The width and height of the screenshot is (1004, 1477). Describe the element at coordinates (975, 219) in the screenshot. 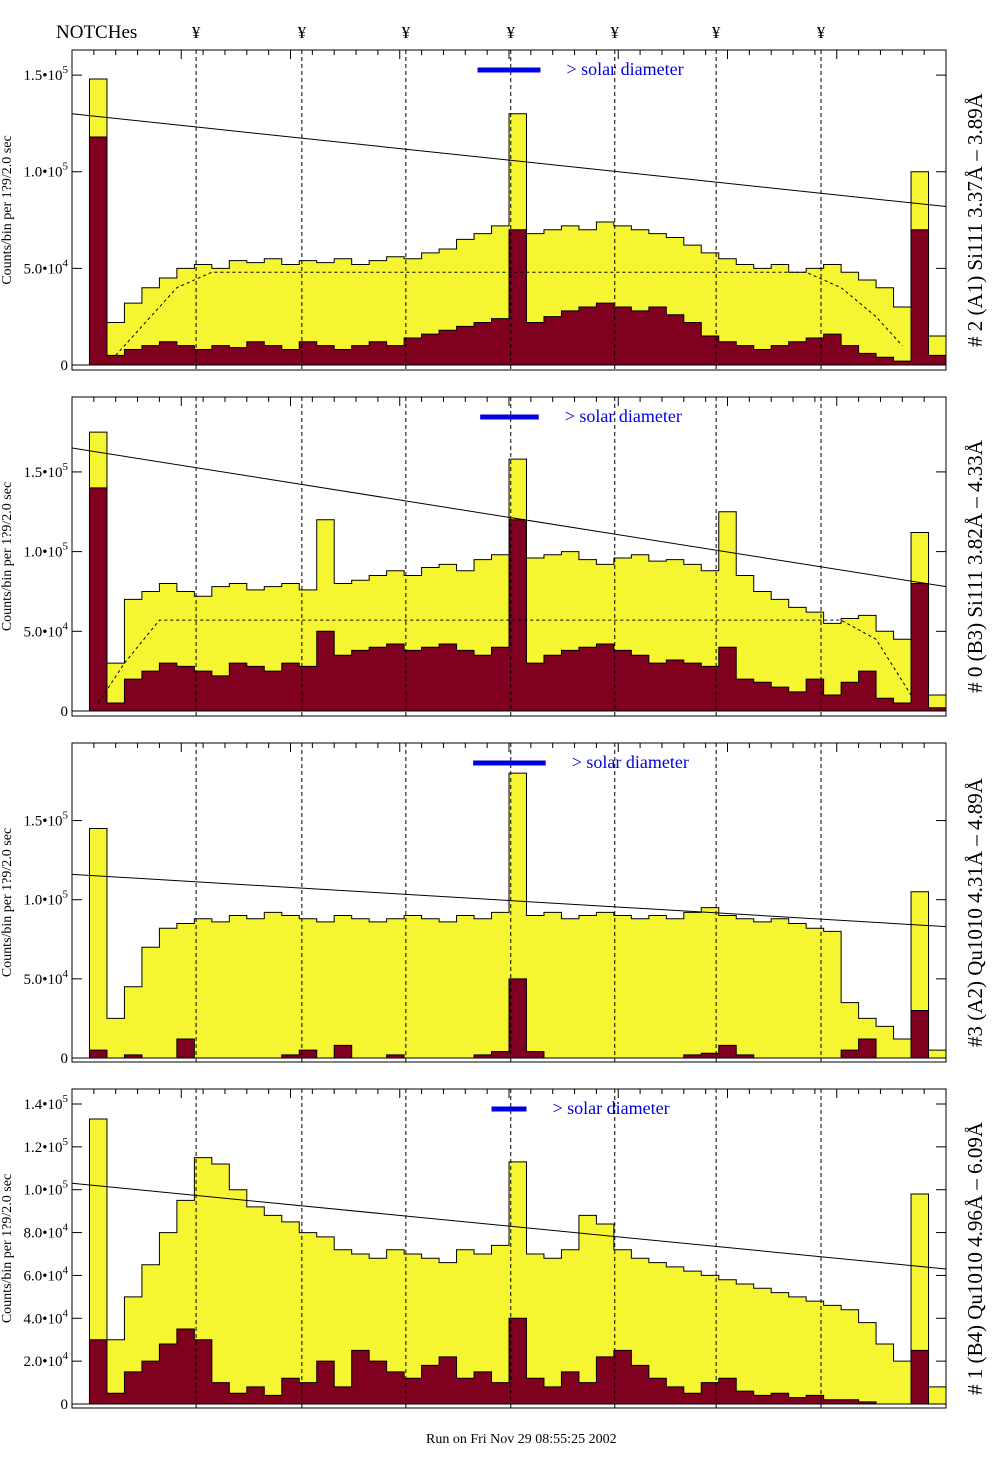

I see `panel-title: # 2 (A1) Si111 3.37Å – 3.89Å` at that location.